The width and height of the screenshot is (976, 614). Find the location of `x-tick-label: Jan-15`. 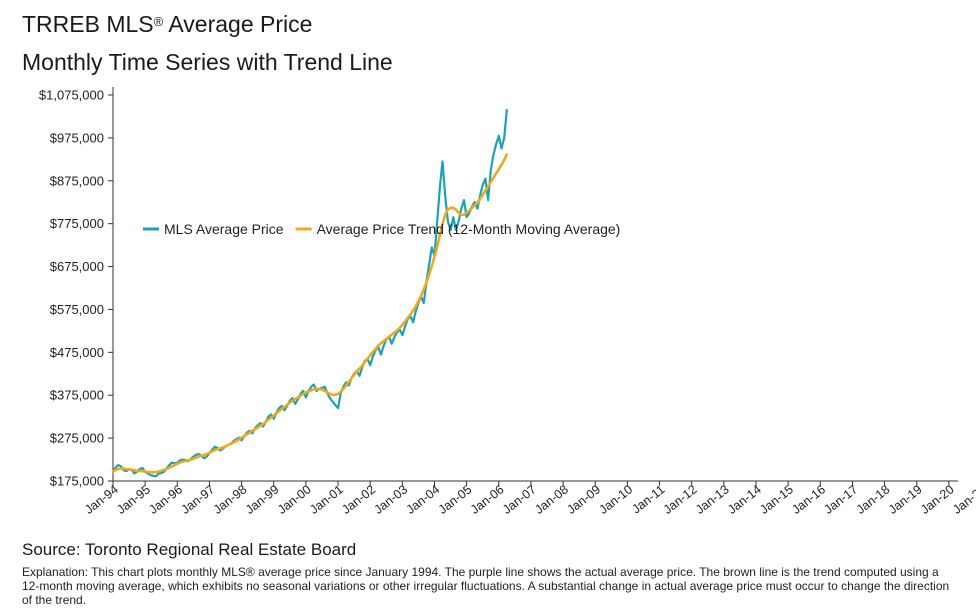

x-tick-label: Jan-15 is located at coordinates (776, 499).